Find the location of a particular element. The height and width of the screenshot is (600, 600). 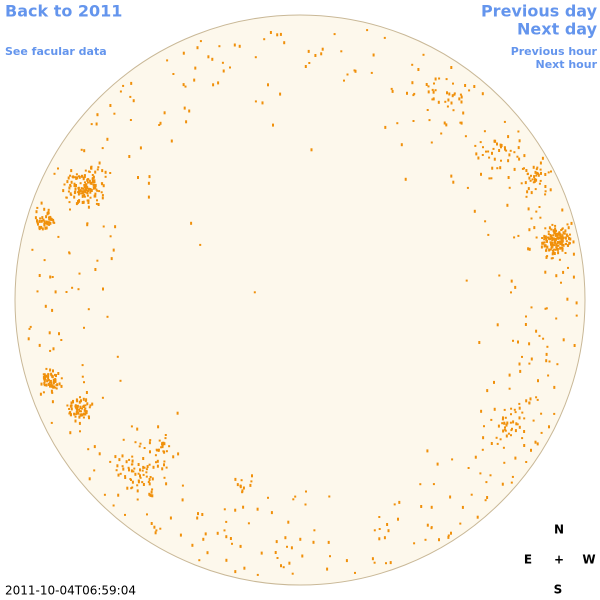

next-hour-link: Next hour is located at coordinates (567, 64).